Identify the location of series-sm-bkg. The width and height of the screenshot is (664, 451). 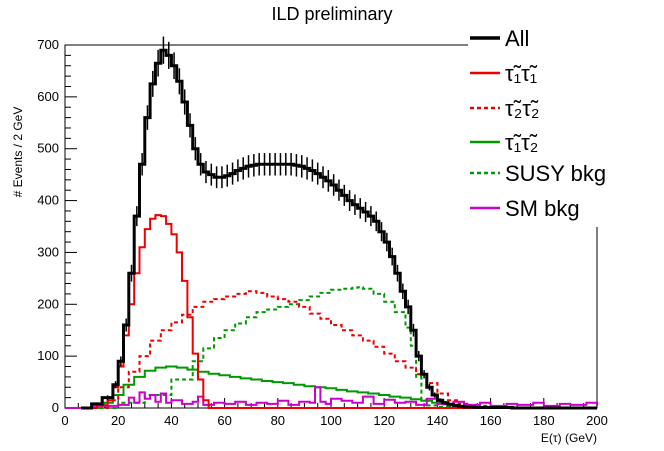
(331, 397).